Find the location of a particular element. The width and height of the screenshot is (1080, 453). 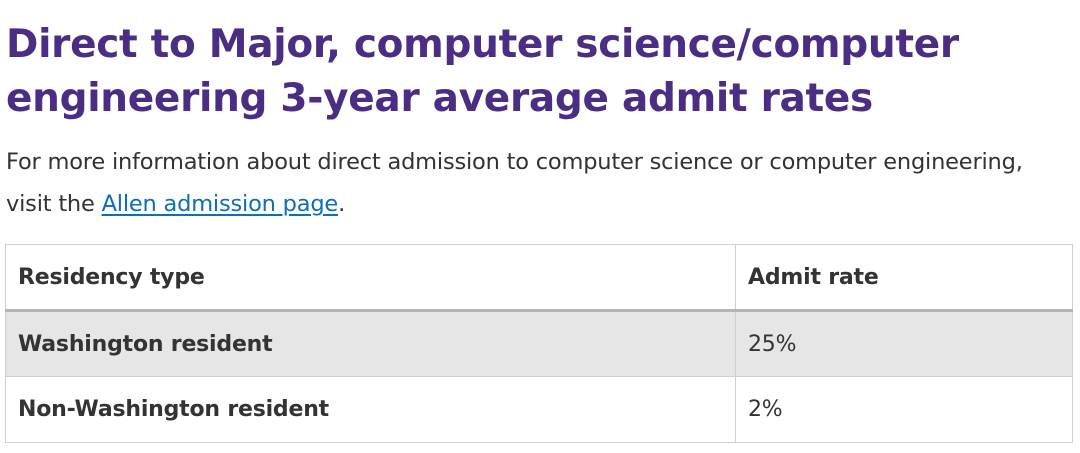

table-header-row: Residency type Admit rate is located at coordinates (539, 278).